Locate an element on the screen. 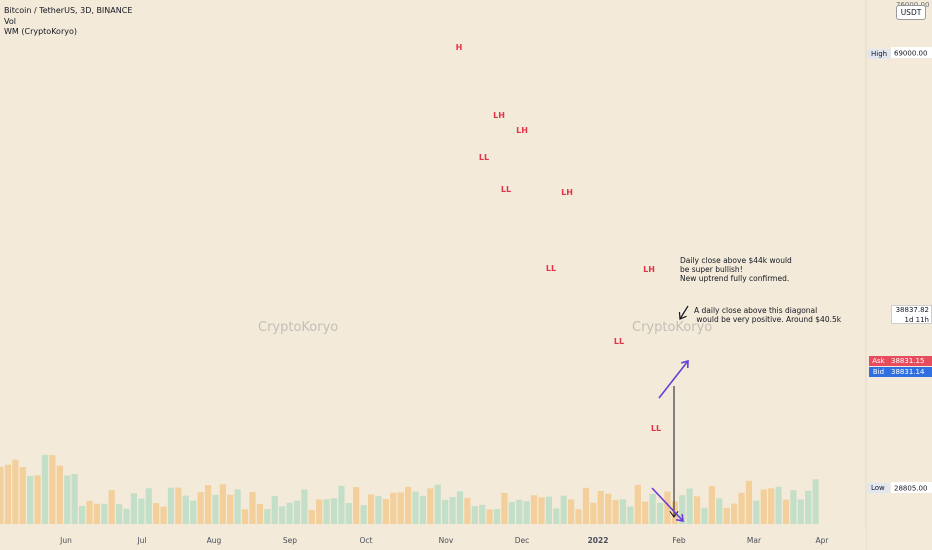 Image resolution: width=932 pixels, height=550 pixels. time-axis-label: Oct is located at coordinates (366, 540).